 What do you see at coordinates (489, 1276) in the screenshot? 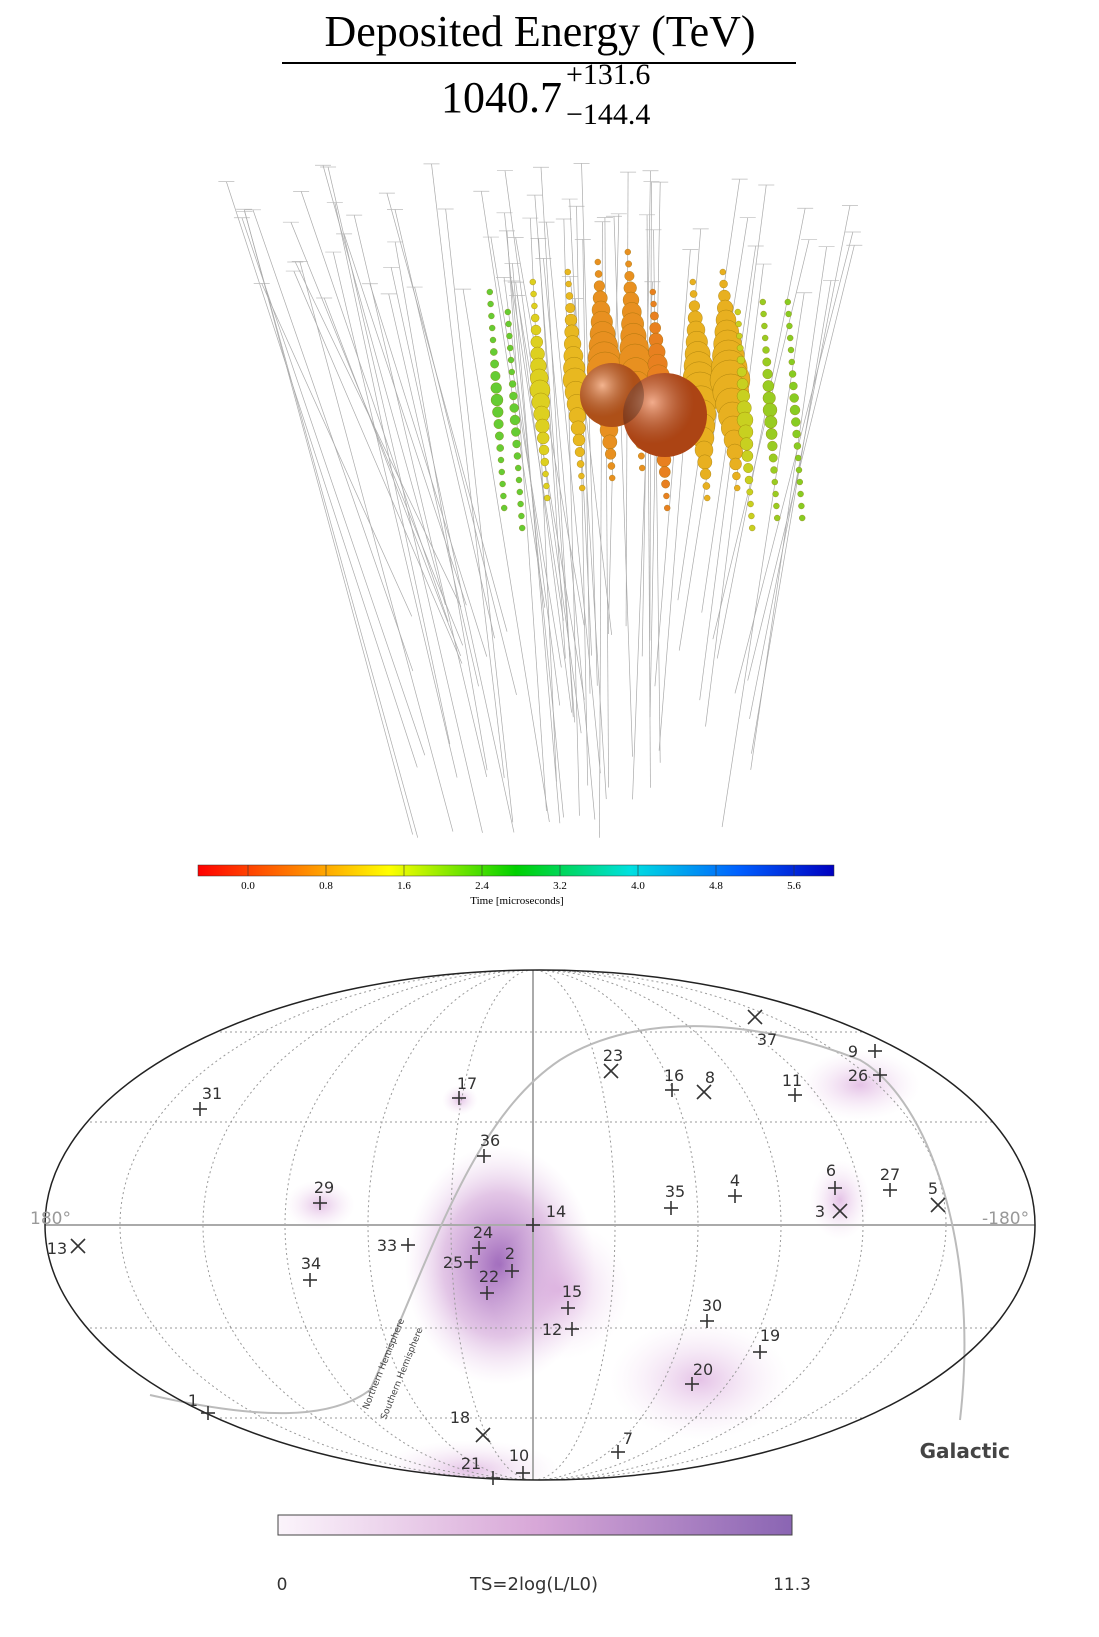
I see `event-label: 22` at bounding box center [489, 1276].